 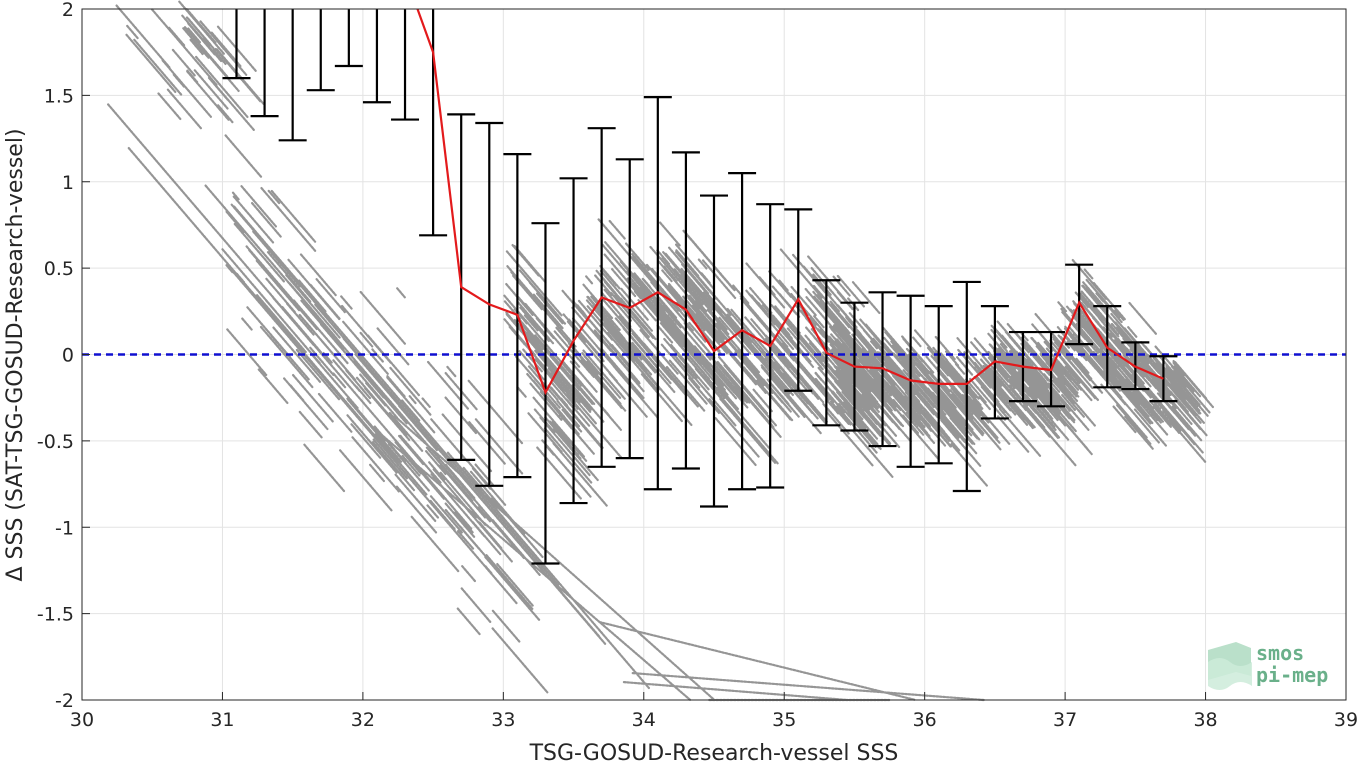 I want to click on y-tick-label: -0.5, so click(x=55, y=442).